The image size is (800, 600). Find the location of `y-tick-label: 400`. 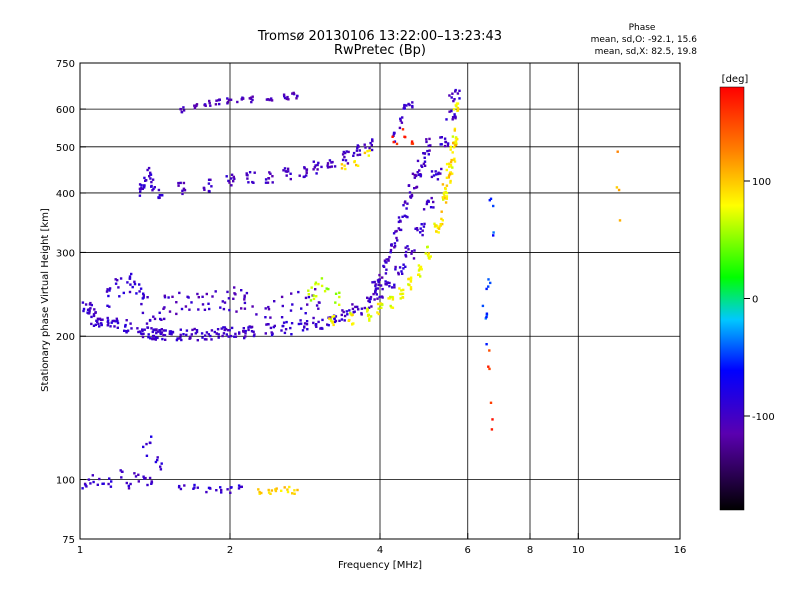

y-tick-label: 400 is located at coordinates (65, 194).